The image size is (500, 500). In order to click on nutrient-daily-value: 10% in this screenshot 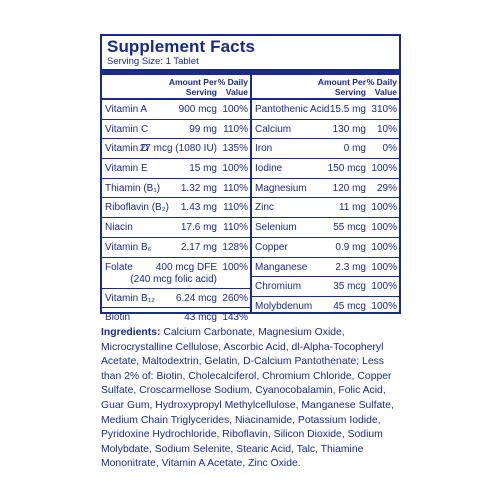, I will do `click(386, 129)`.